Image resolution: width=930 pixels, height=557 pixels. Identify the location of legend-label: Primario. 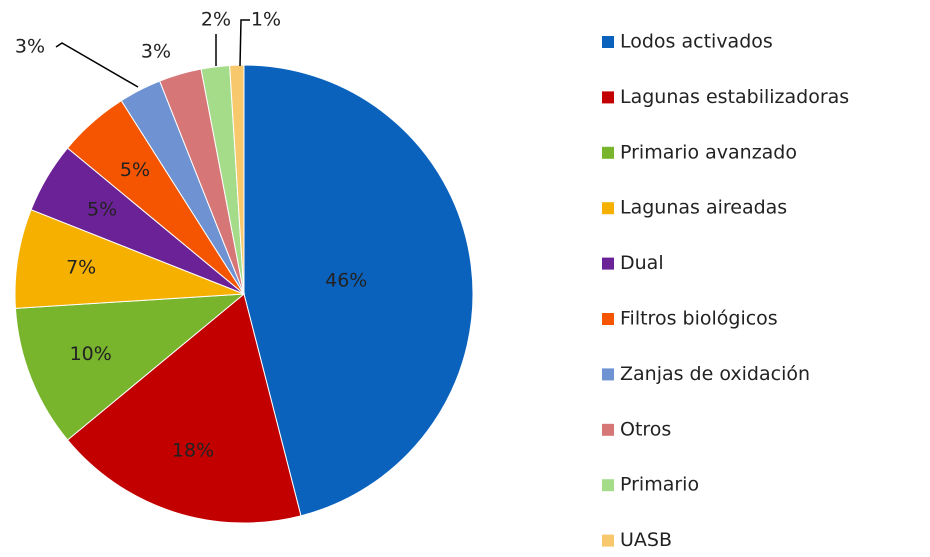
(659, 485).